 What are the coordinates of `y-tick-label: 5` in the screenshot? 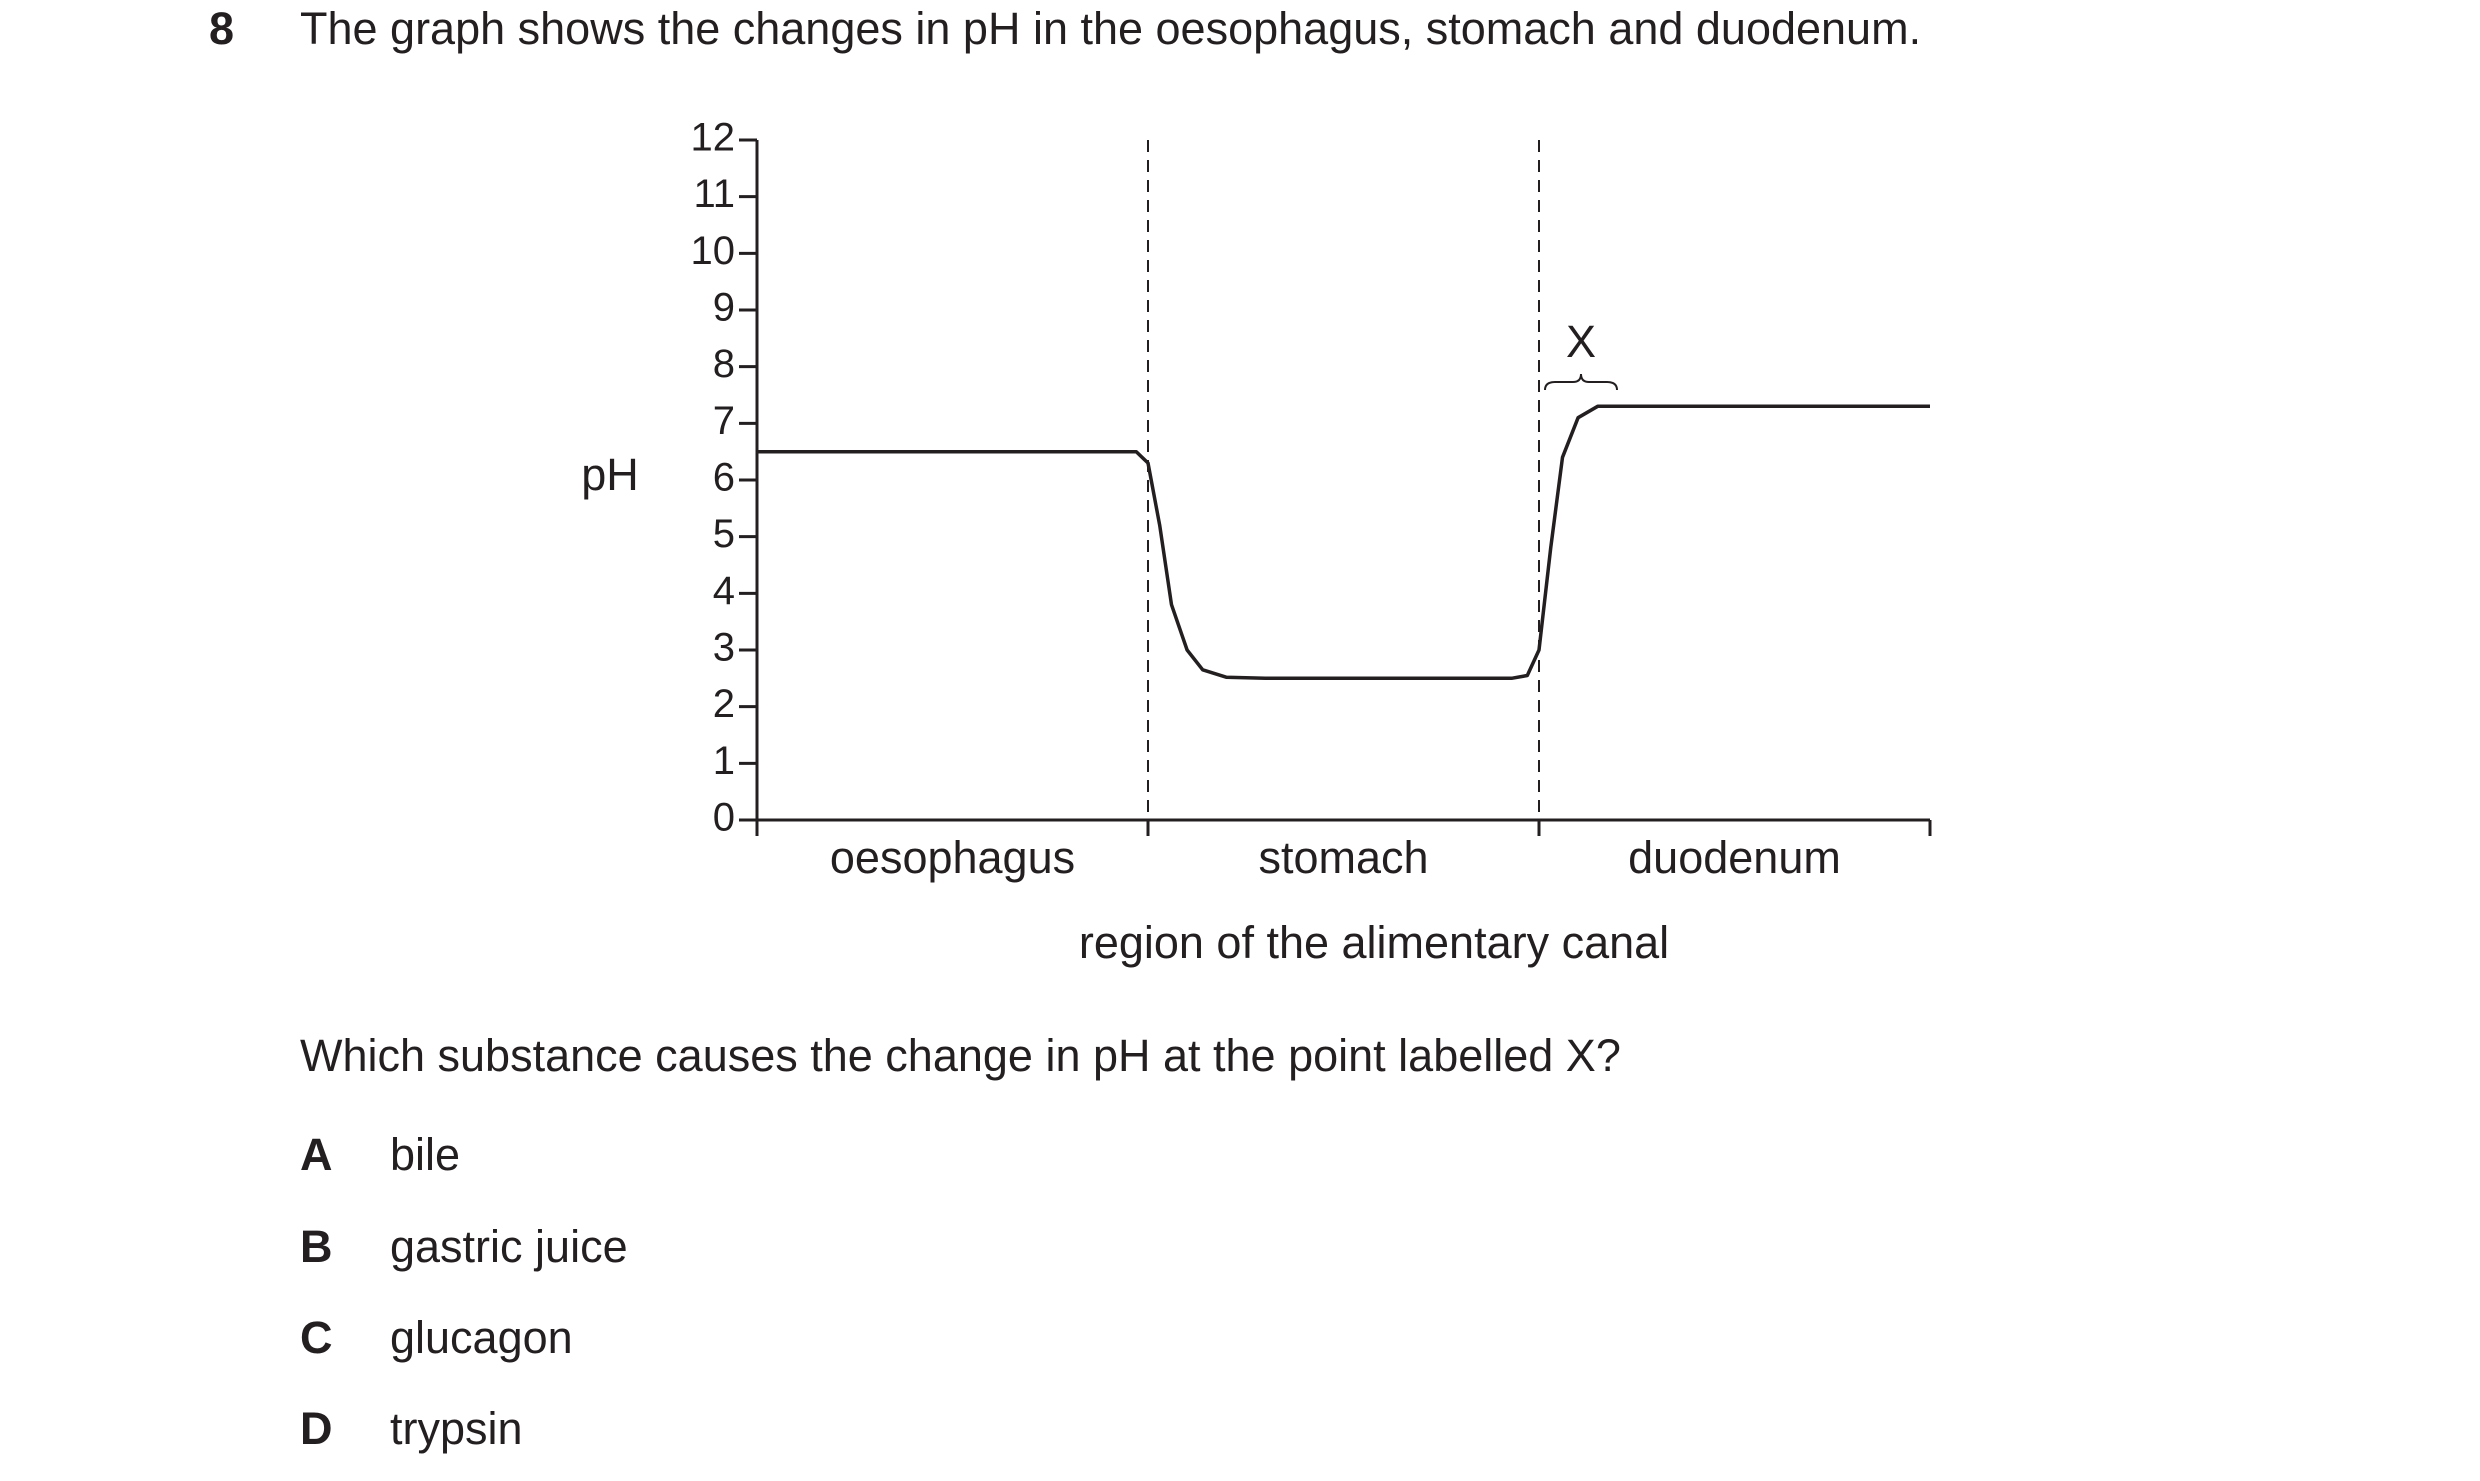 It's located at (724, 534).